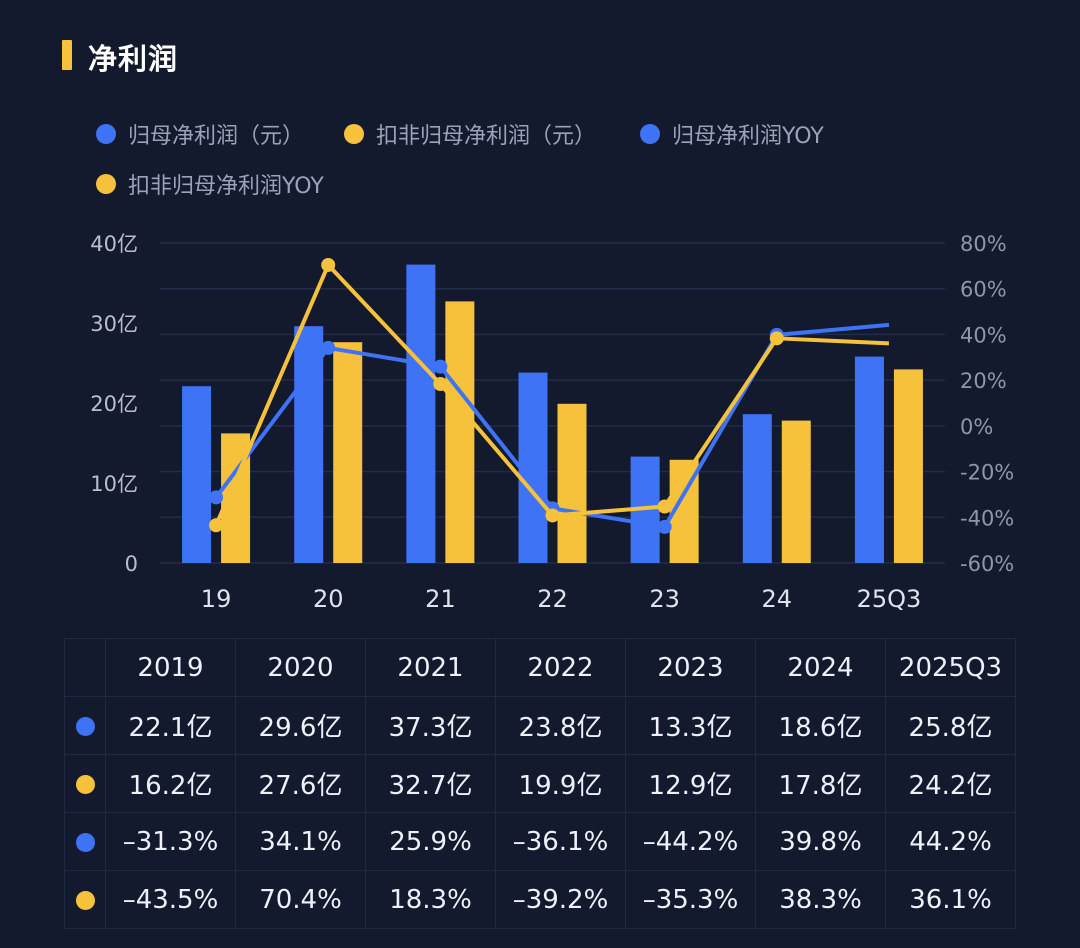  What do you see at coordinates (216, 136) in the screenshot?
I see `legend-label: 归母净利润（元）` at bounding box center [216, 136].